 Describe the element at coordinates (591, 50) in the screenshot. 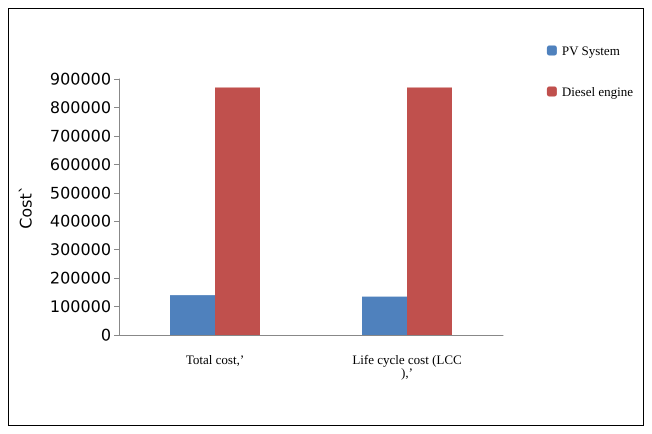

I see `legend-label: PV System` at that location.